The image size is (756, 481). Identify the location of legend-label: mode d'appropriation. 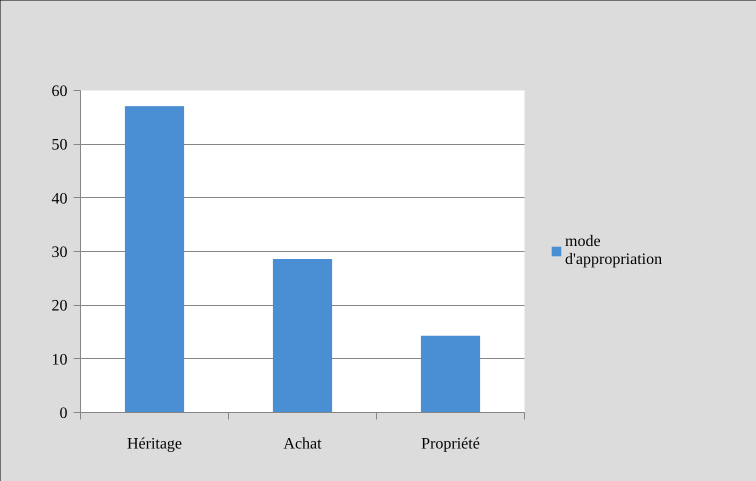
(613, 251).